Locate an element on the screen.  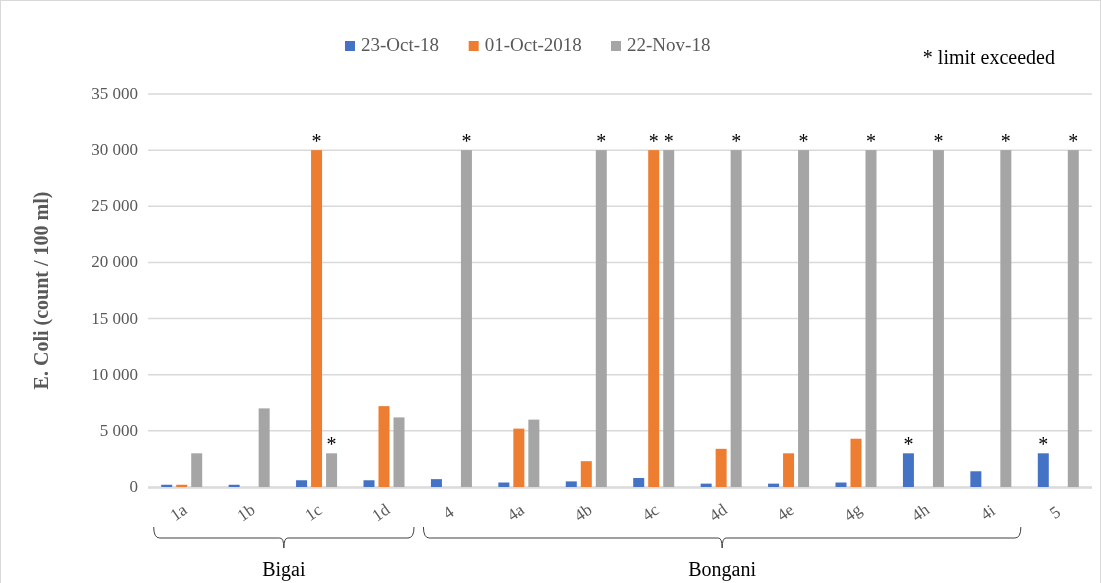
x-tick-label: 4g is located at coordinates (853, 512).